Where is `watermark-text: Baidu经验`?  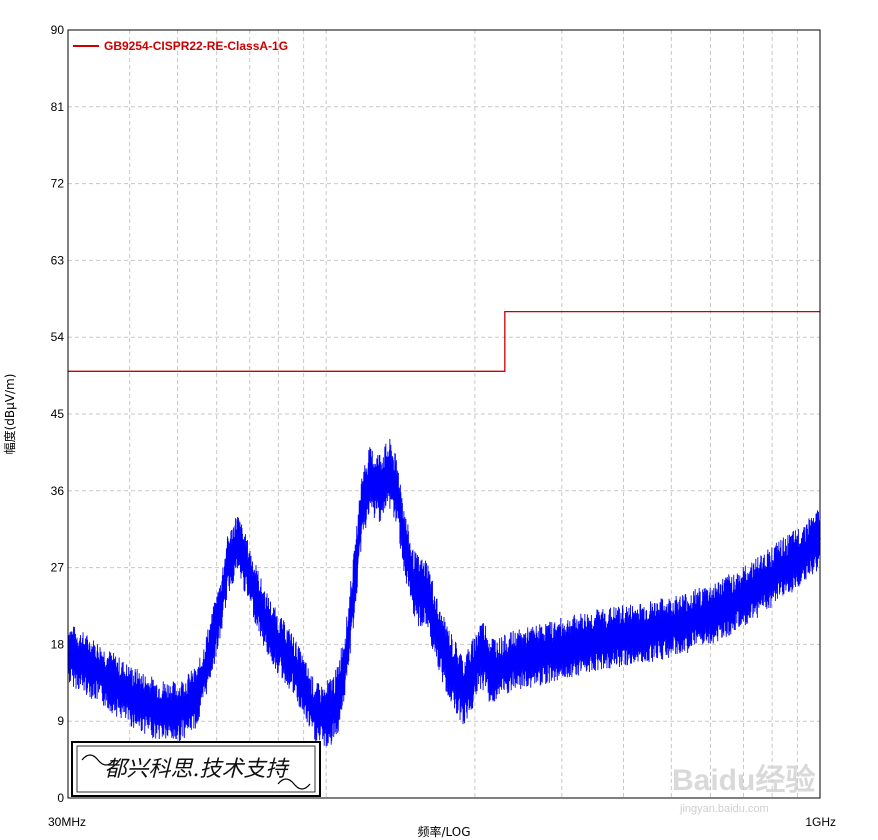 watermark-text: Baidu经验 is located at coordinates (743, 780).